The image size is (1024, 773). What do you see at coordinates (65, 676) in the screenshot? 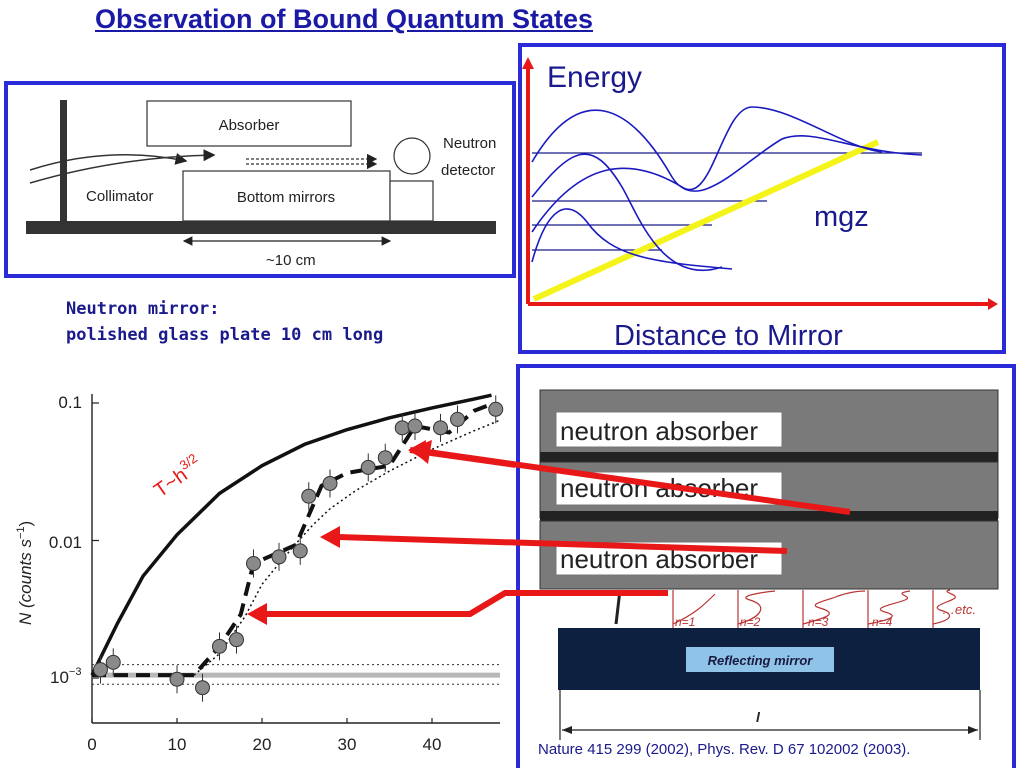
I see `ytick-base: 10−3` at bounding box center [65, 676].